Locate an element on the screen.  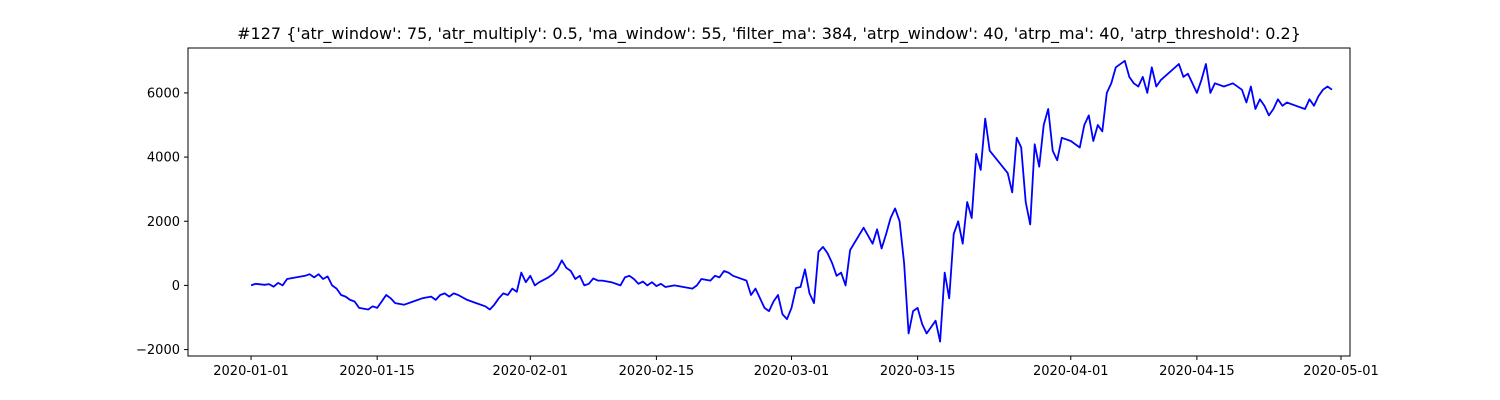
x-tick-label: 2020-02-01 is located at coordinates (531, 371).